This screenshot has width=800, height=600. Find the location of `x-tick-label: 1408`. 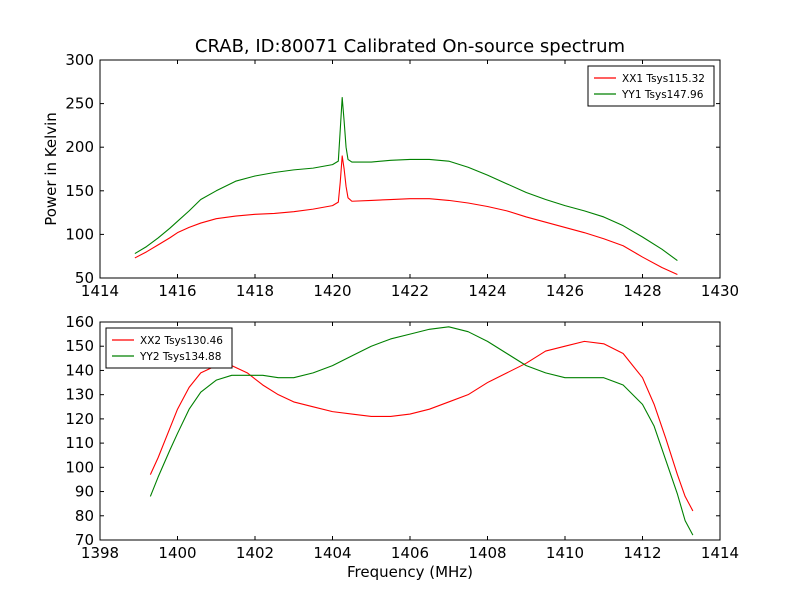

x-tick-label: 1408 is located at coordinates (487, 553).